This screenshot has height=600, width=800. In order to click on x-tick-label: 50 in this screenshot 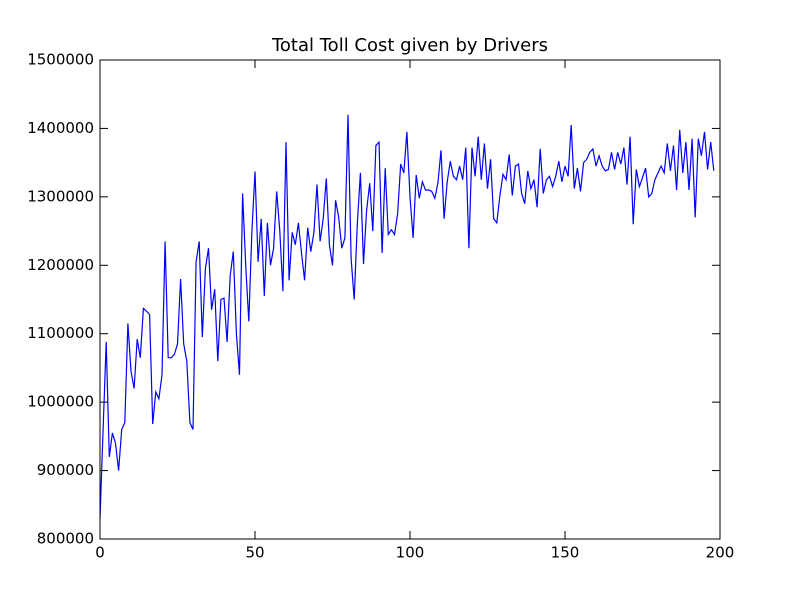, I will do `click(254, 553)`.